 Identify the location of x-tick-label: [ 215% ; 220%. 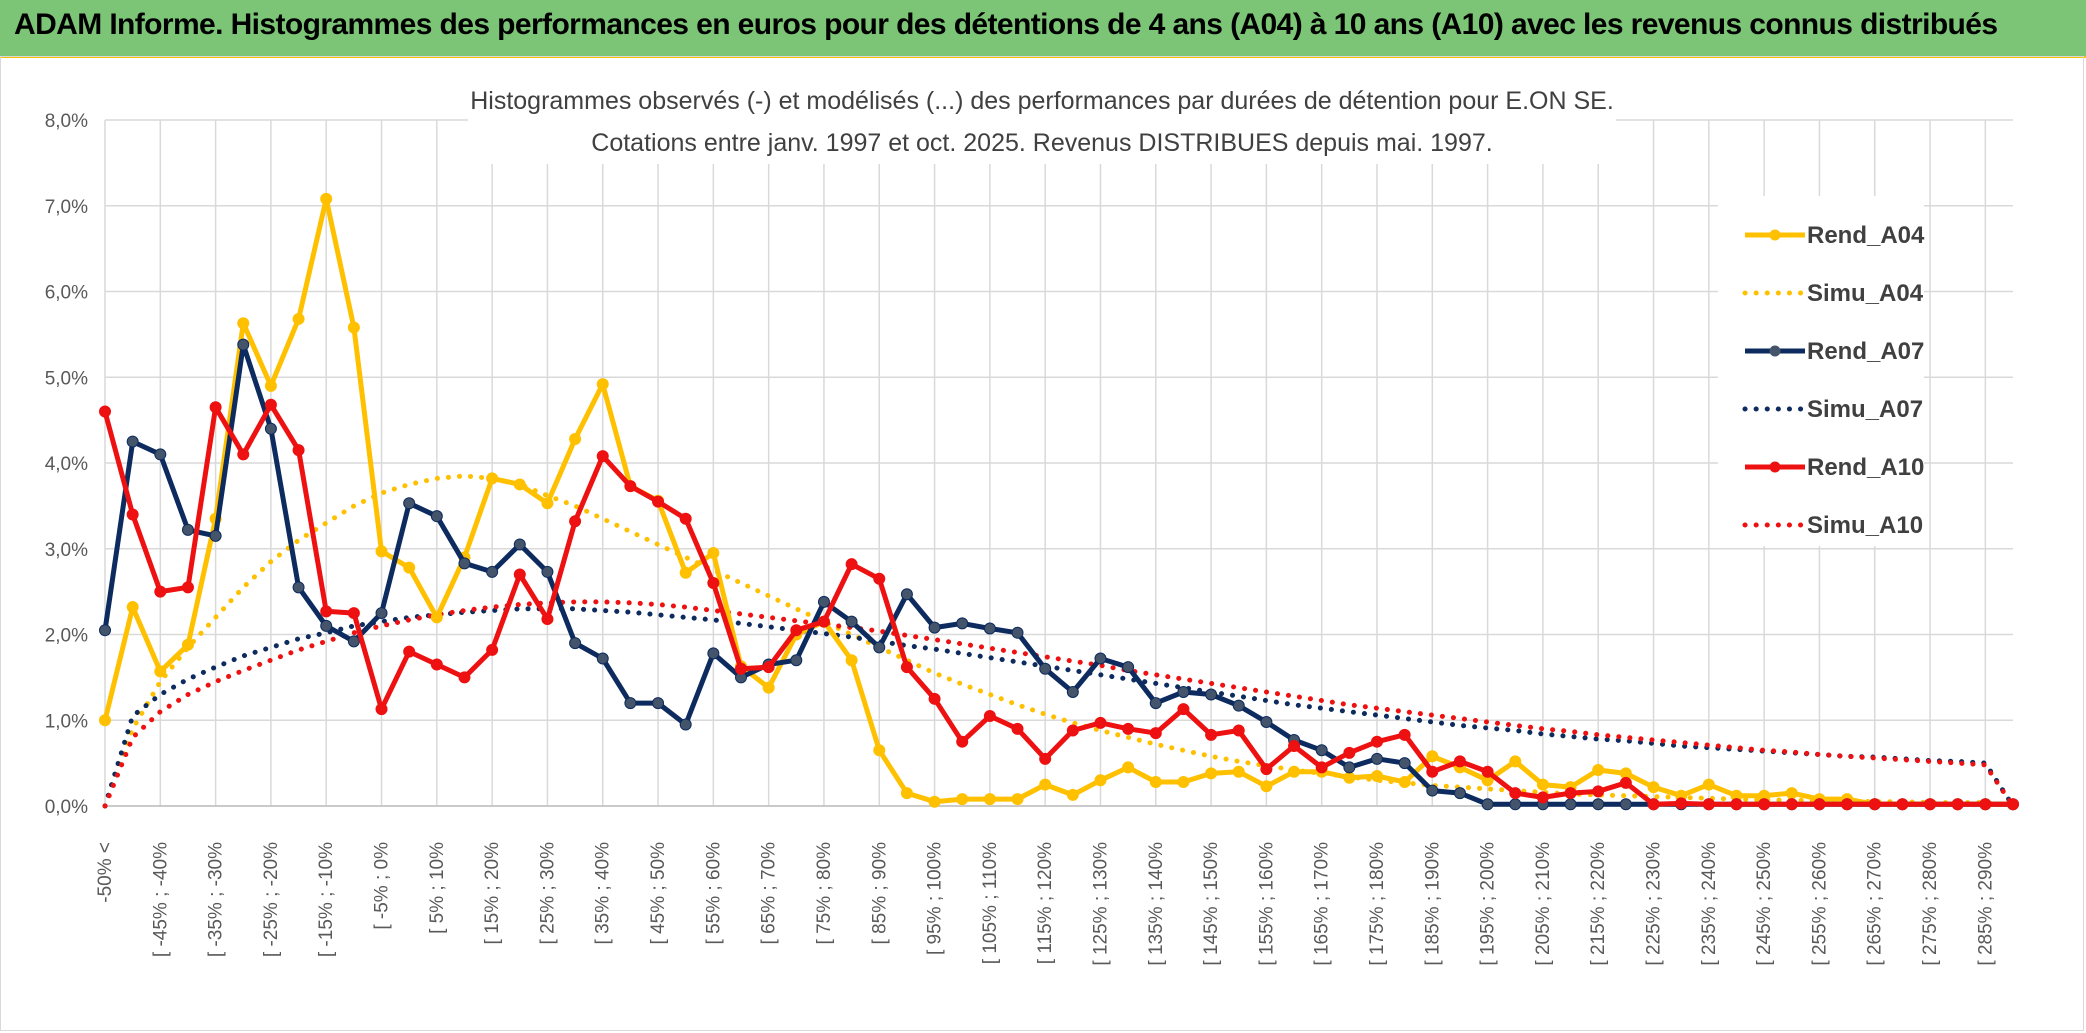
(1598, 904).